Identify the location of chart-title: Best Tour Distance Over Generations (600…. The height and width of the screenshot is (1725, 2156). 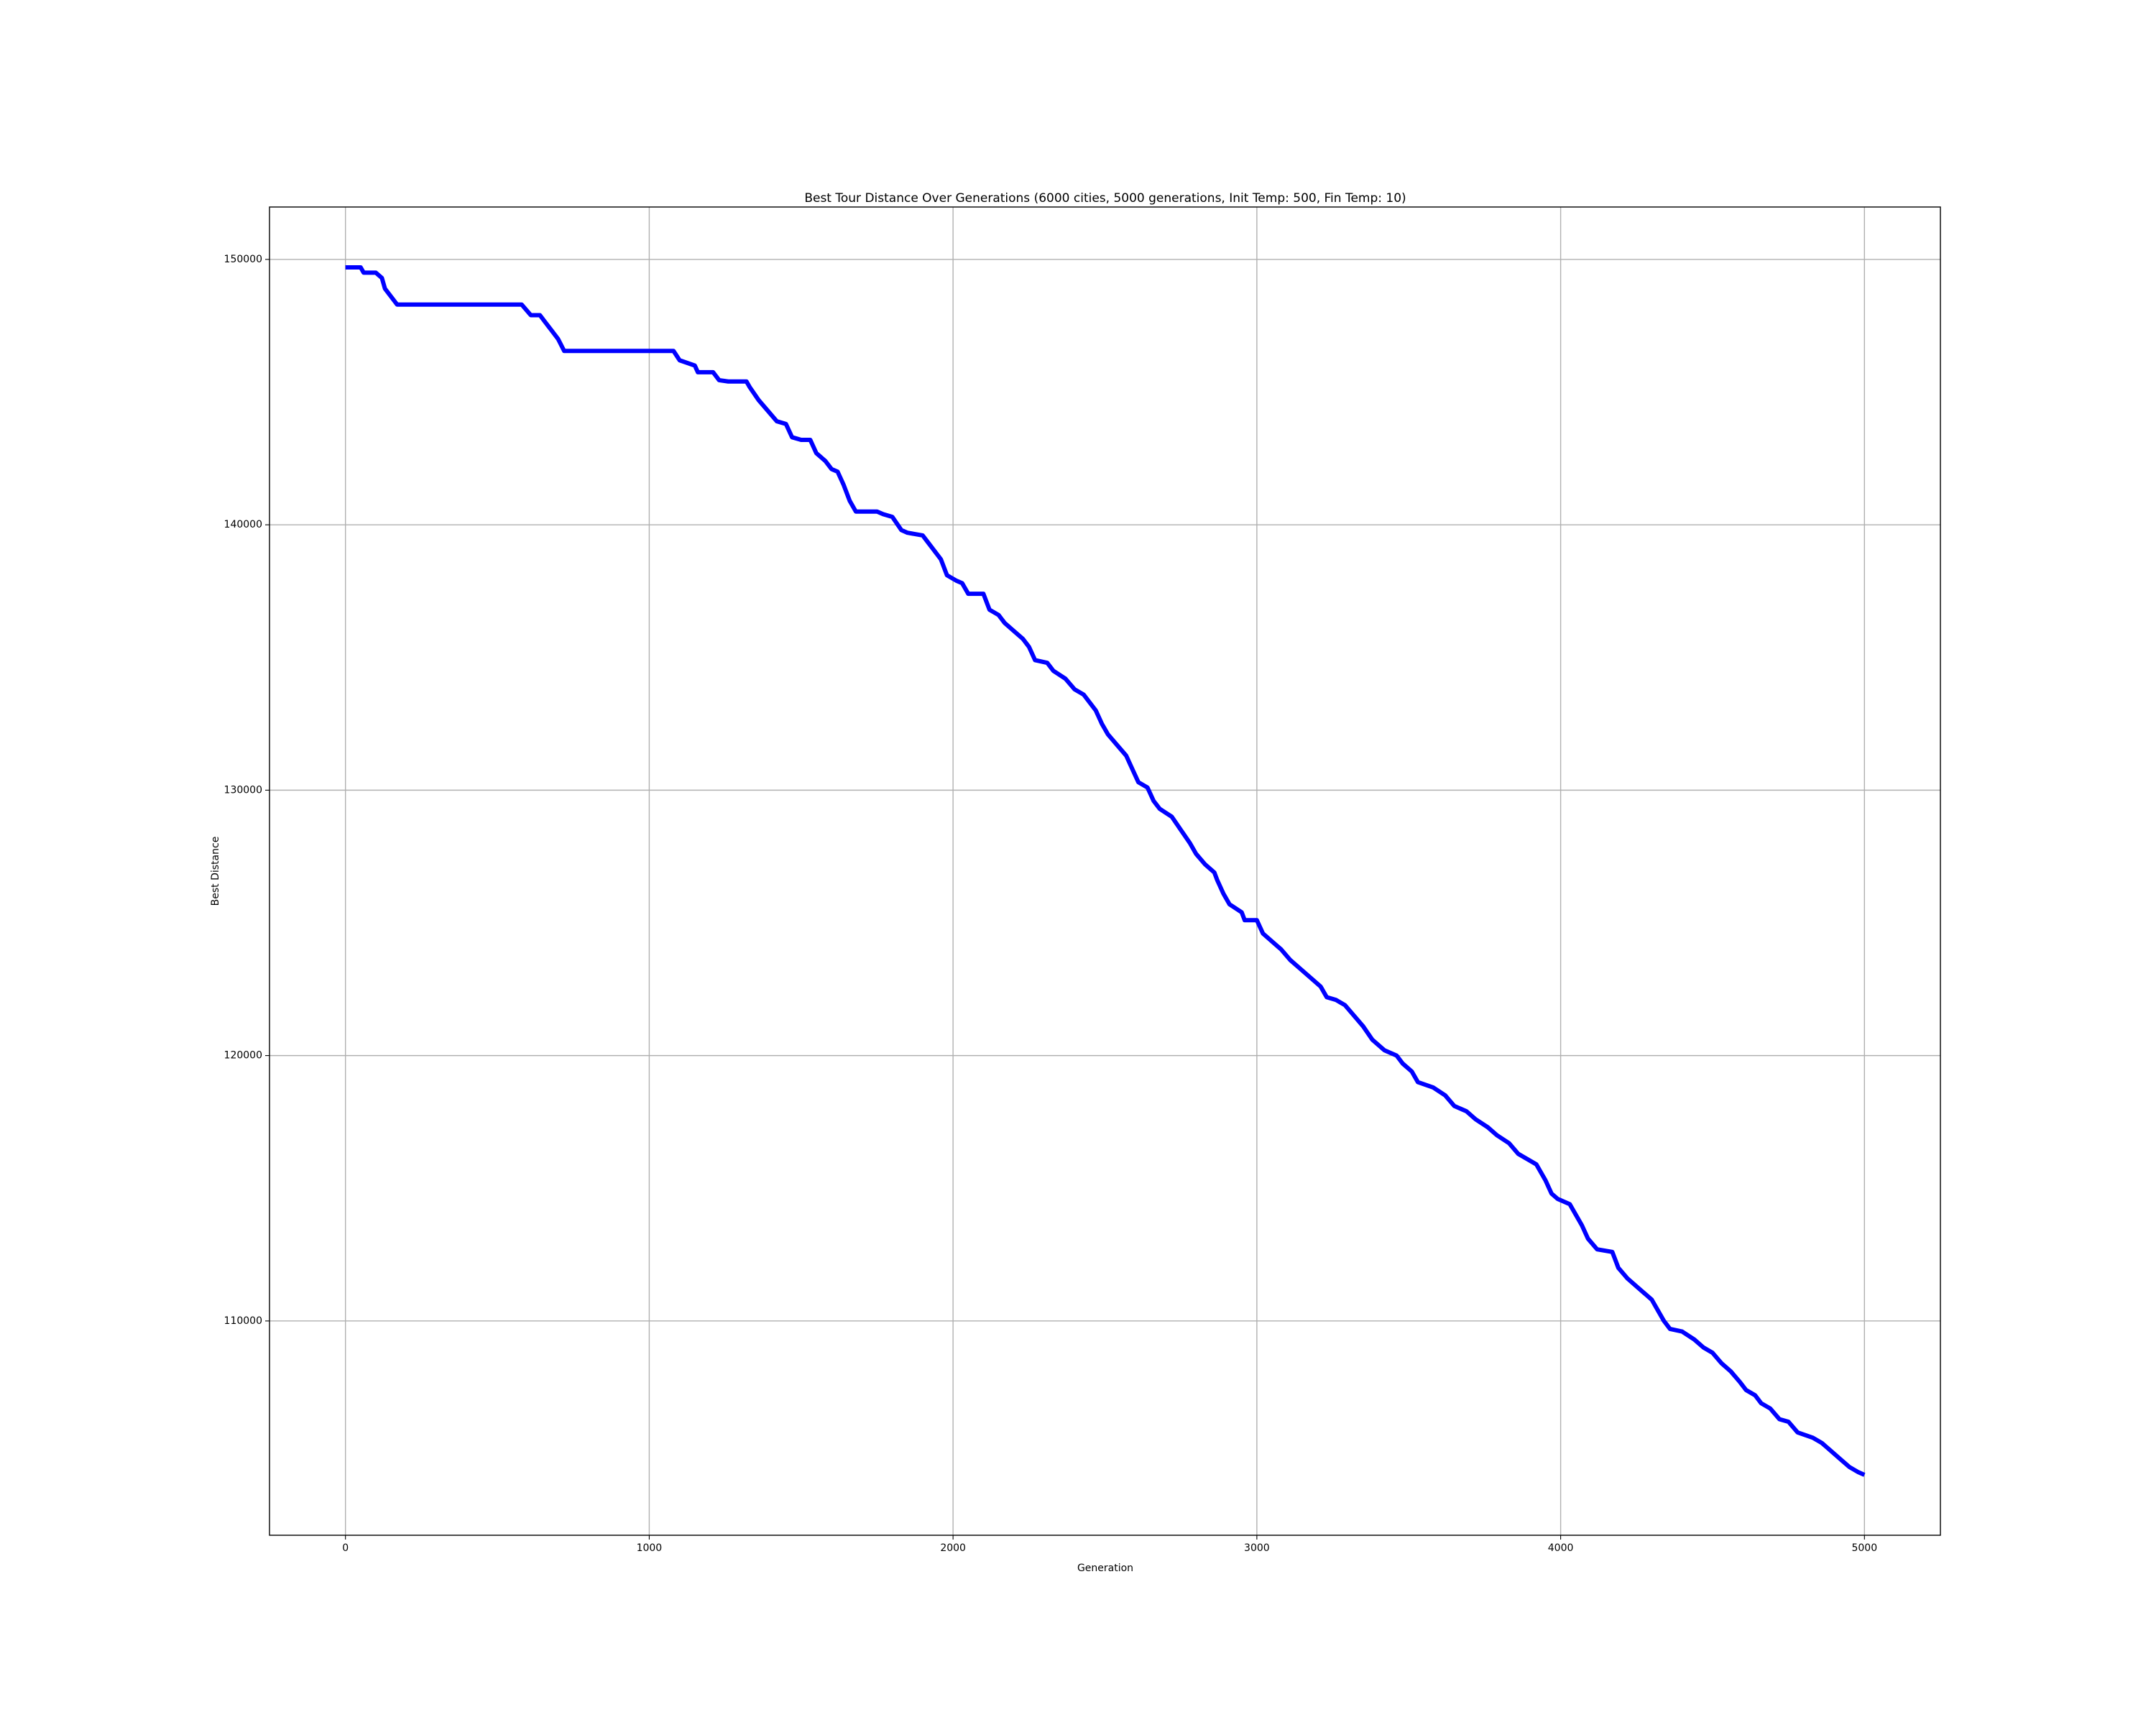
(1105, 198).